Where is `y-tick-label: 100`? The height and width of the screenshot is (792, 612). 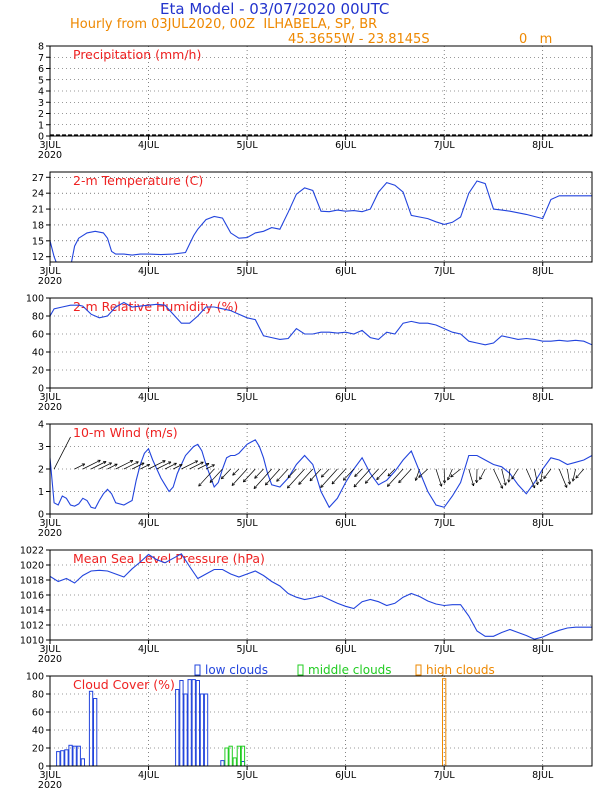 y-tick-label: 100 is located at coordinates (35, 299).